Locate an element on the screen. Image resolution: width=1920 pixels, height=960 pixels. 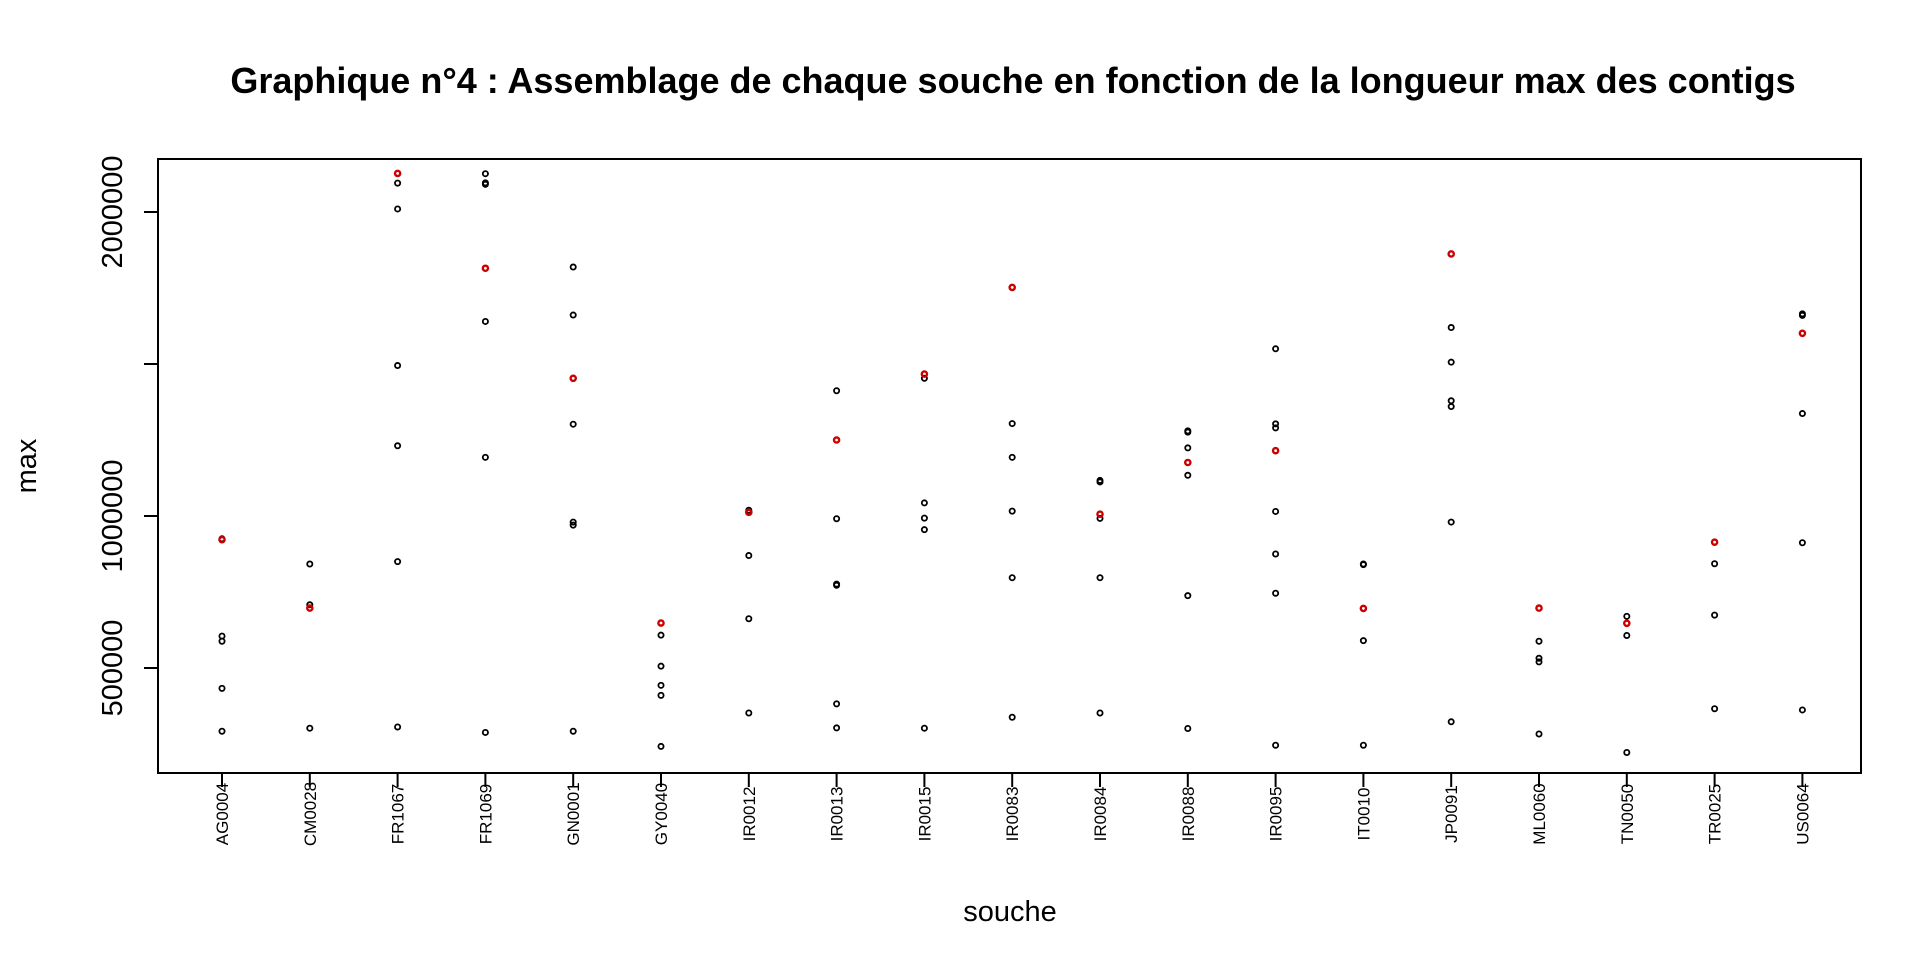
x-tick-label: JP0091 is located at coordinates (1451, 814).